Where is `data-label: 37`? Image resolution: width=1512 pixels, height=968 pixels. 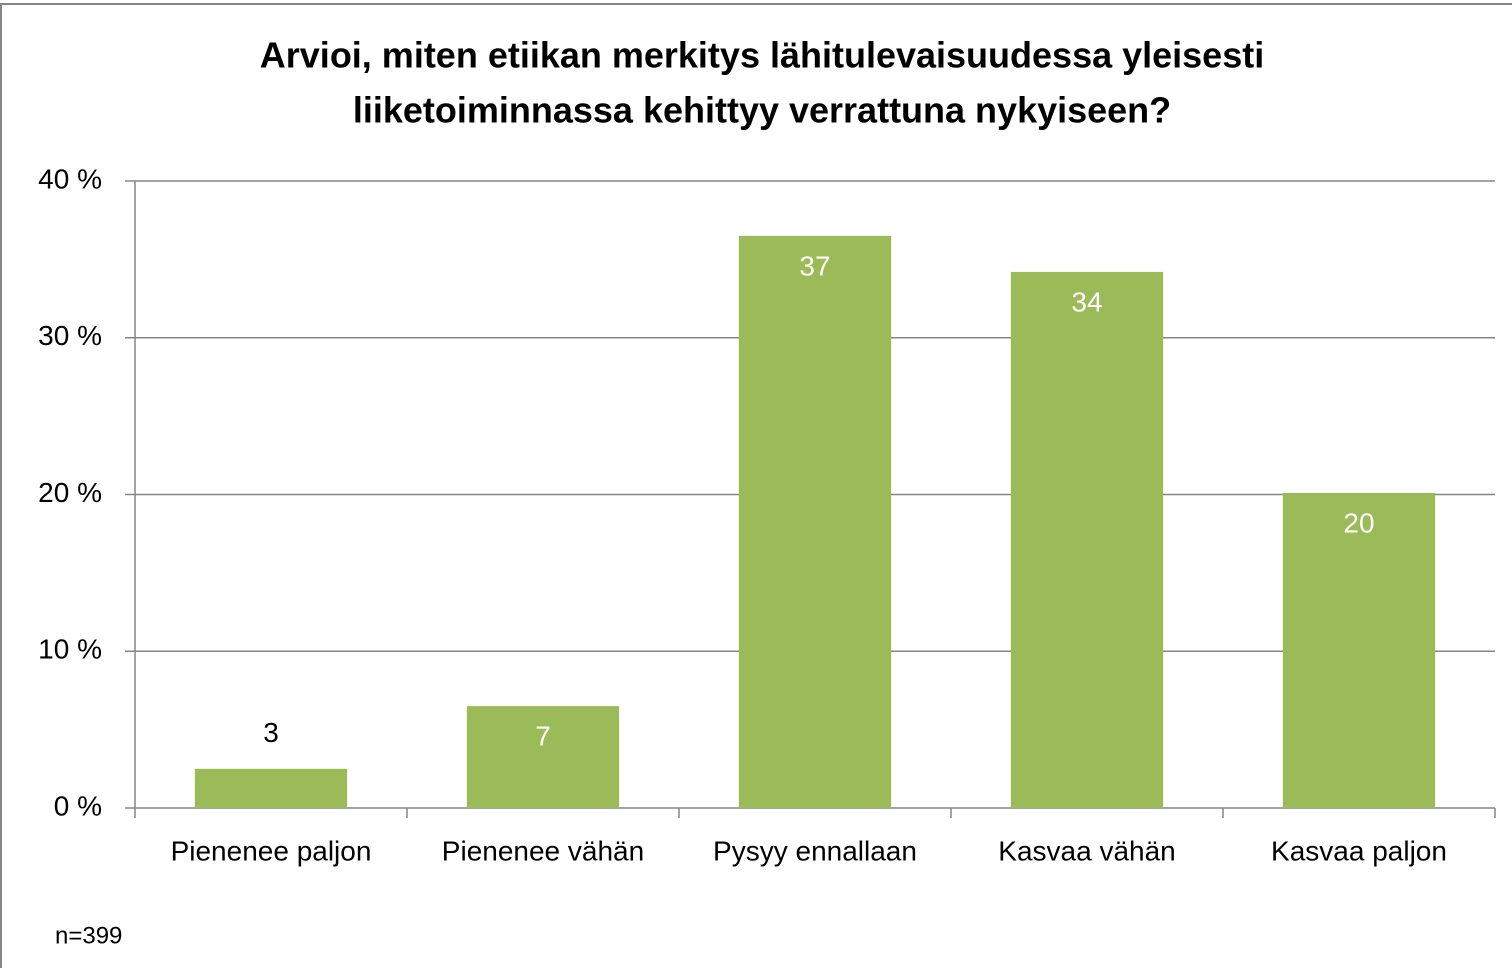 data-label: 37 is located at coordinates (814, 265).